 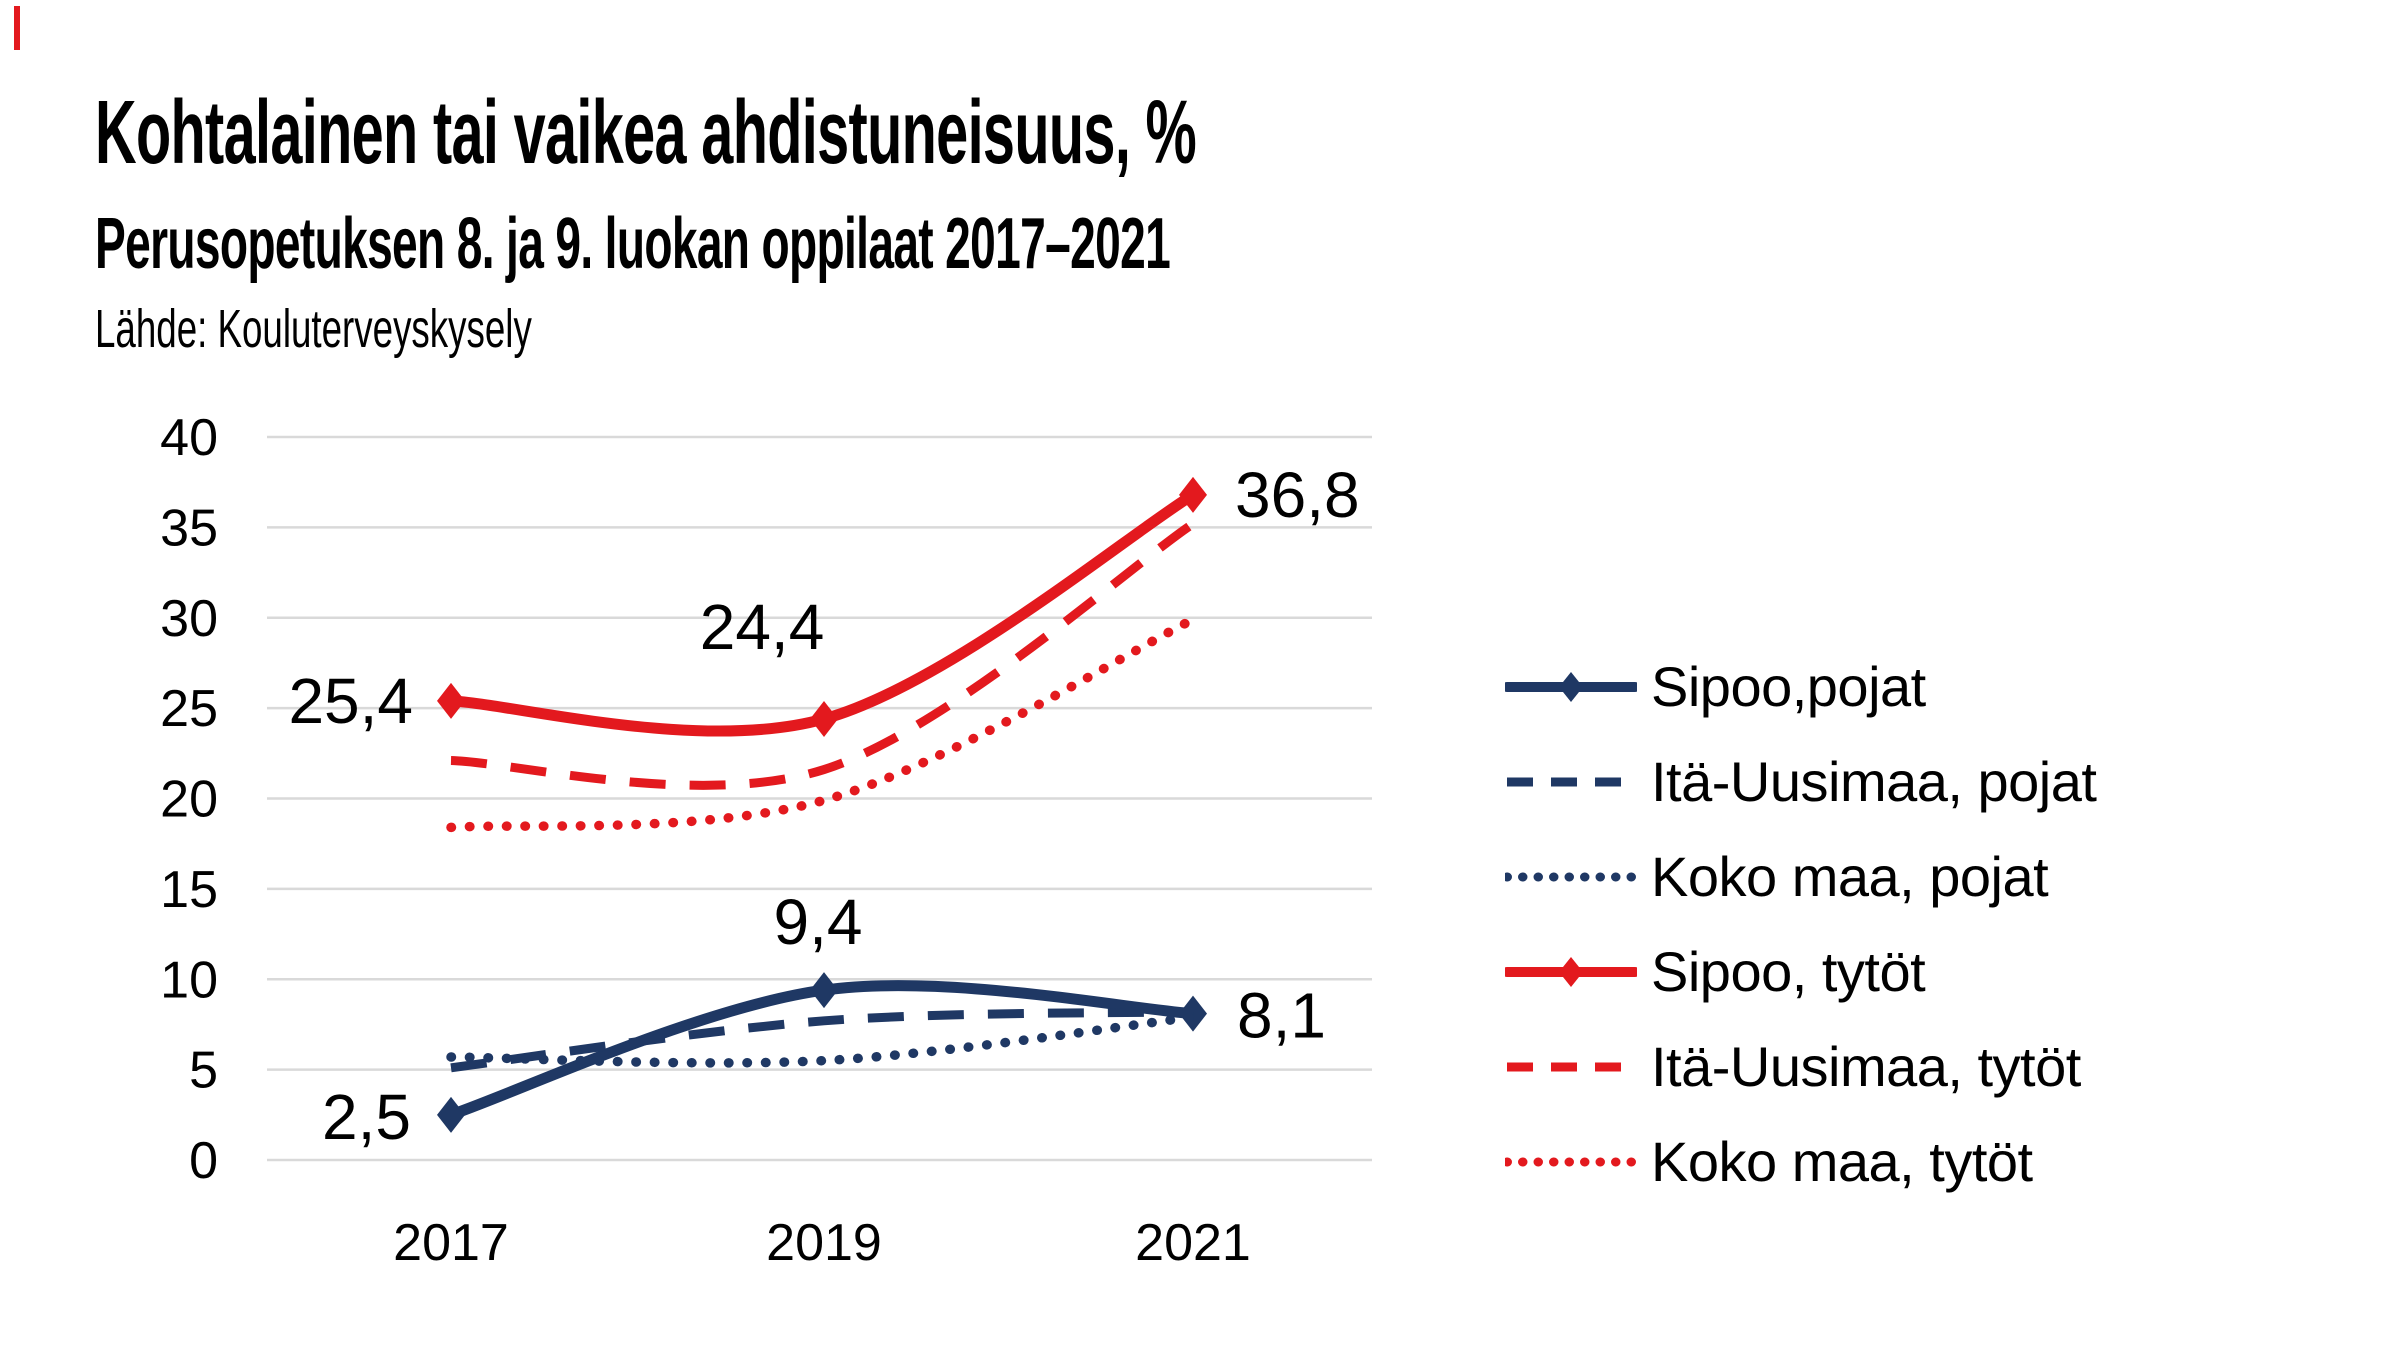 What do you see at coordinates (203, 1161) in the screenshot?
I see `y-tick-label: 0` at bounding box center [203, 1161].